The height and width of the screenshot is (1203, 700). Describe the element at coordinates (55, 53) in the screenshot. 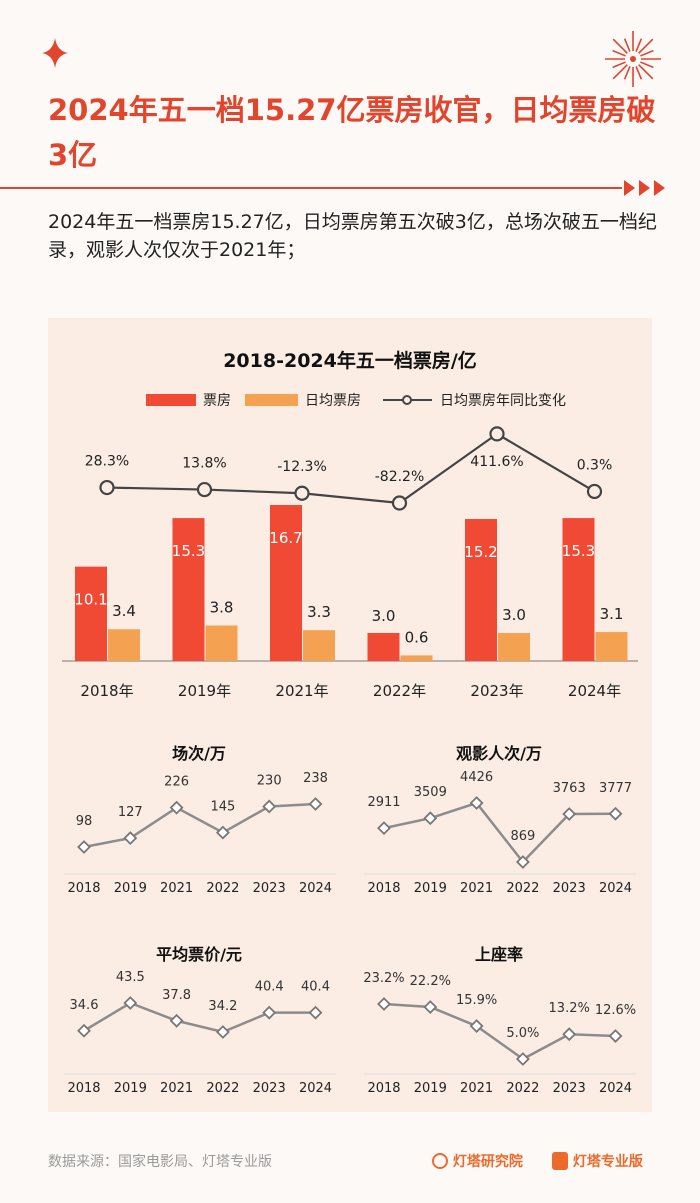

I see `sparkle-icon` at that location.